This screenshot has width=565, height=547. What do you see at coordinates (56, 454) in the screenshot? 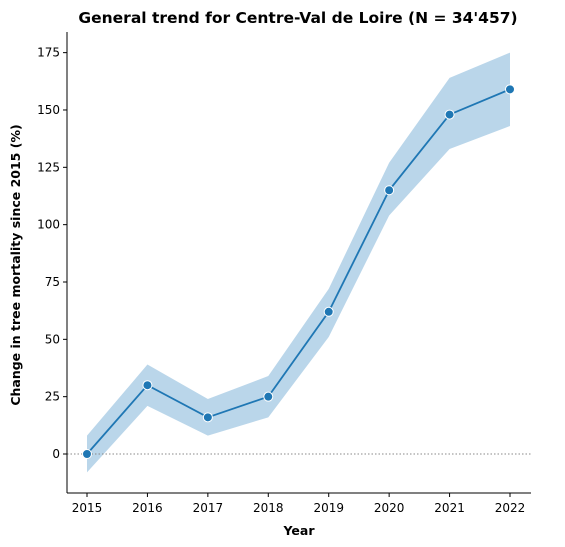
I see `y-tick-label: 0` at bounding box center [56, 454].